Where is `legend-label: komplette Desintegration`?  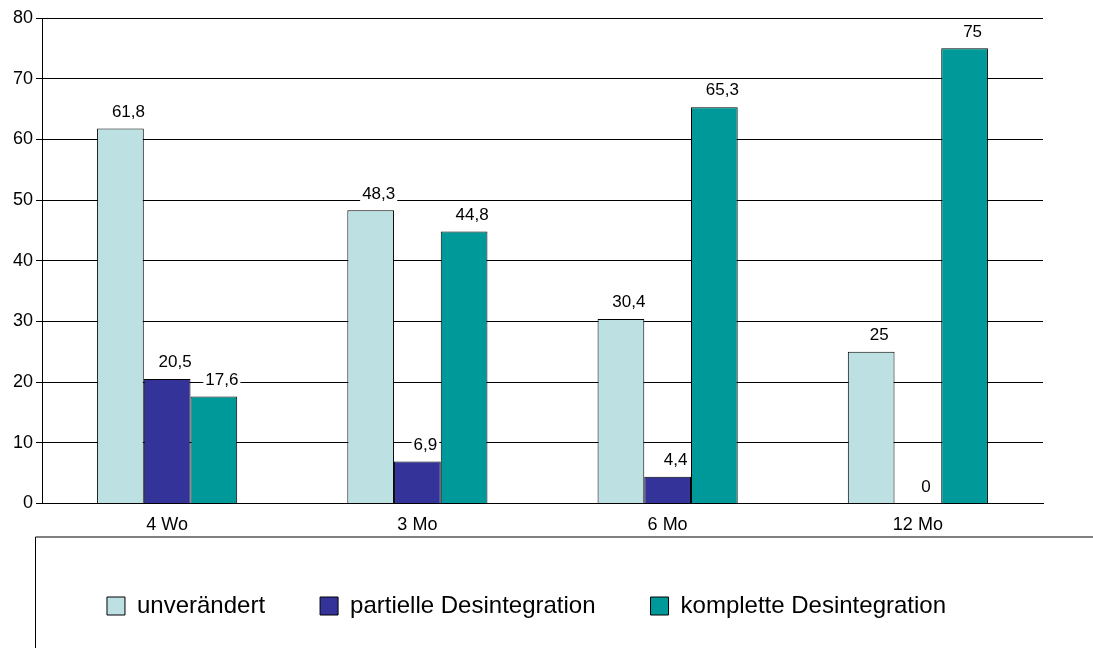 legend-label: komplette Desintegration is located at coordinates (813, 604).